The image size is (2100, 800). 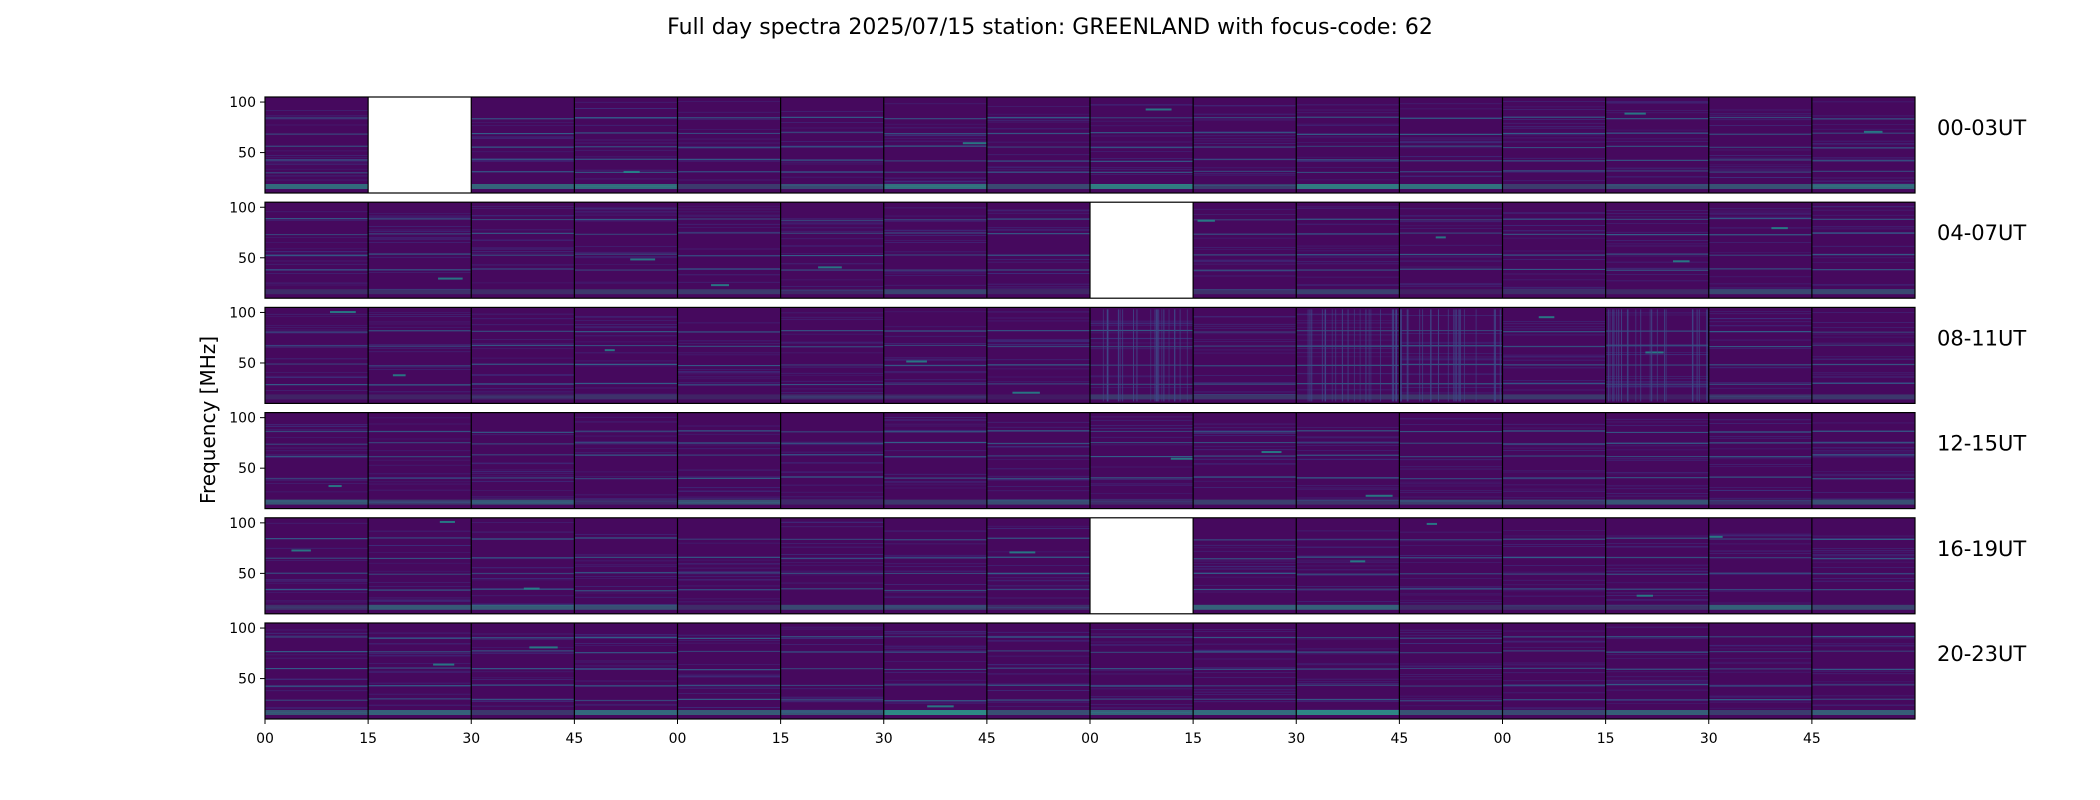 What do you see at coordinates (1981, 444) in the screenshot?
I see `row-time-label: 12-15UT` at bounding box center [1981, 444].